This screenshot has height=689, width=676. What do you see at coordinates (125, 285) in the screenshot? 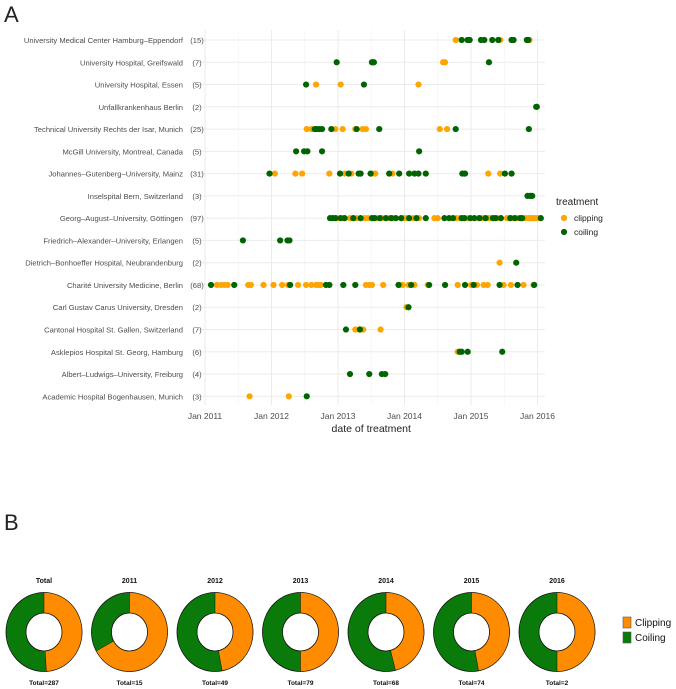
I see `row-label: Charité University Medicine, Berlin` at bounding box center [125, 285].